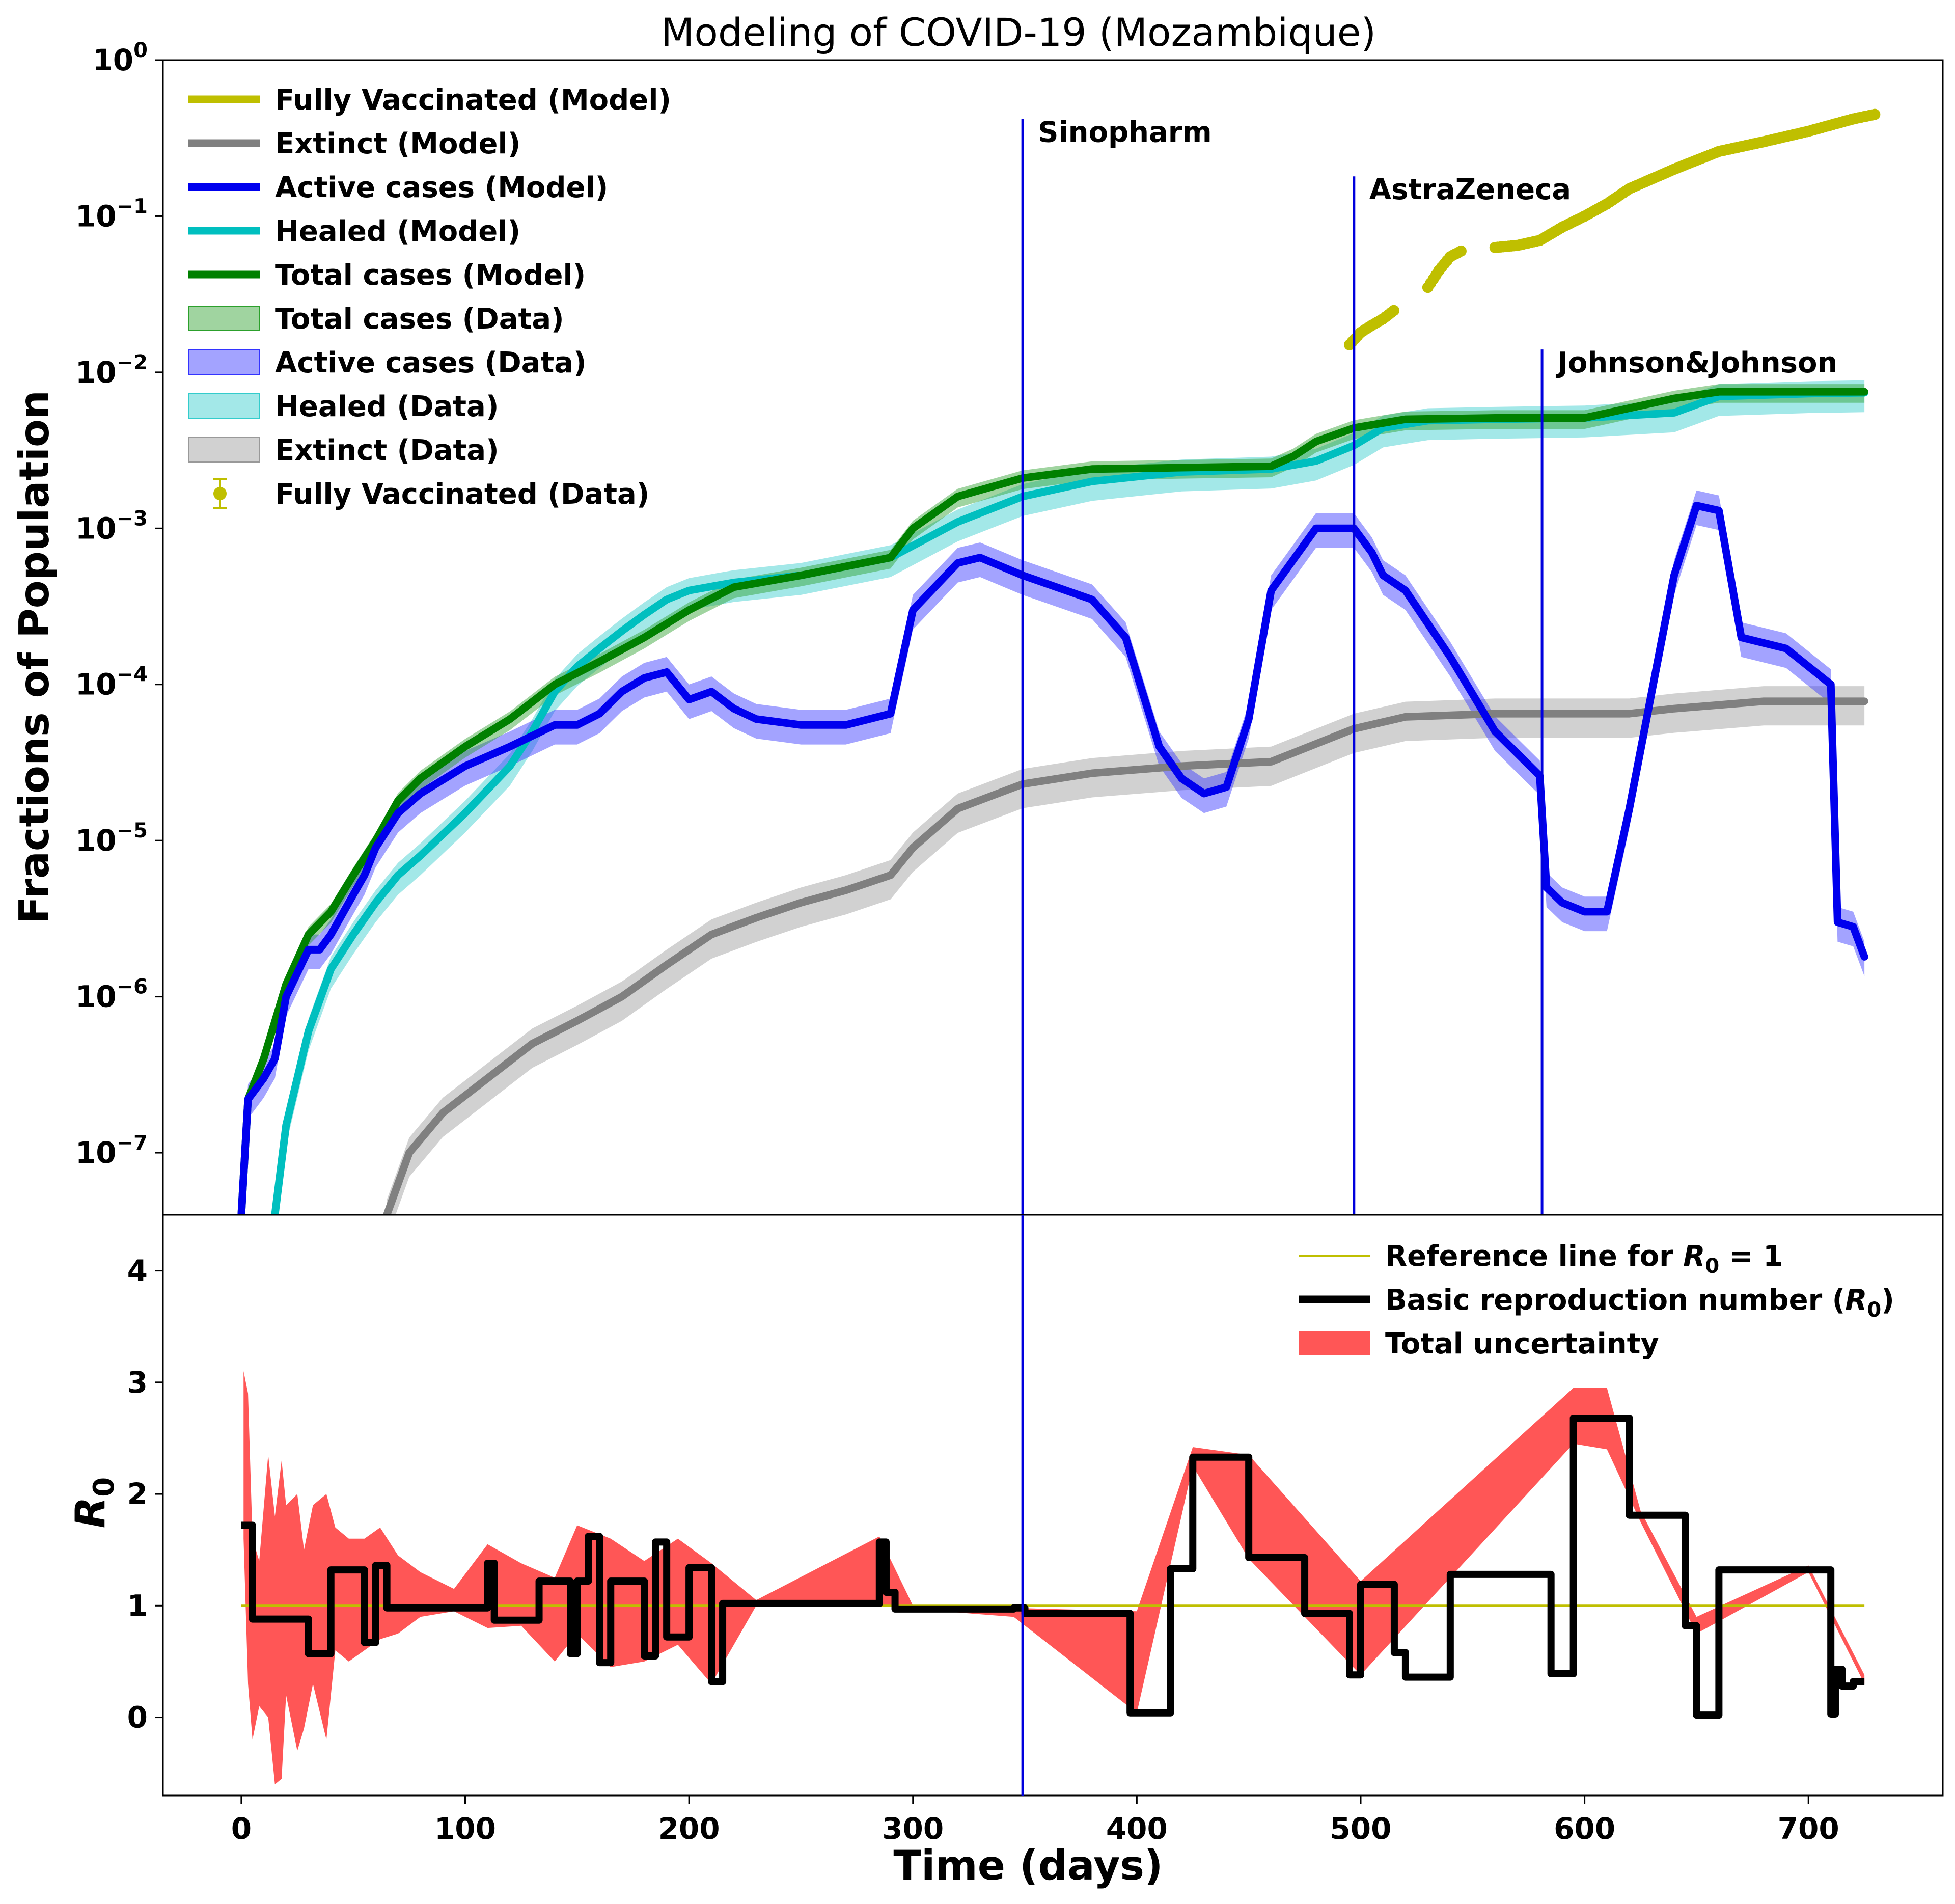 The height and width of the screenshot is (1904, 1955). I want to click on bottom-y-tick-label: 1, so click(137, 1605).